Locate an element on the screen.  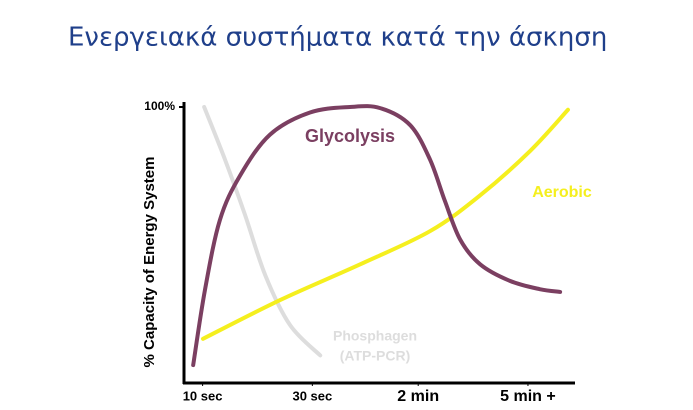
series-label: Aerobic is located at coordinates (562, 192).